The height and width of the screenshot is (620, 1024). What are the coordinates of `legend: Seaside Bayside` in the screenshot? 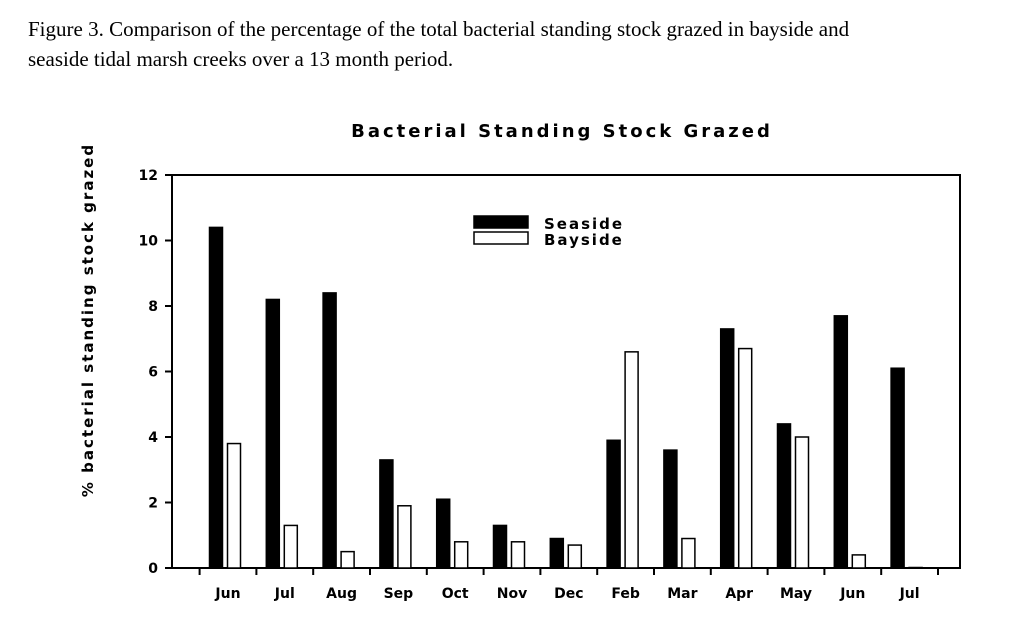 It's located at (548, 232).